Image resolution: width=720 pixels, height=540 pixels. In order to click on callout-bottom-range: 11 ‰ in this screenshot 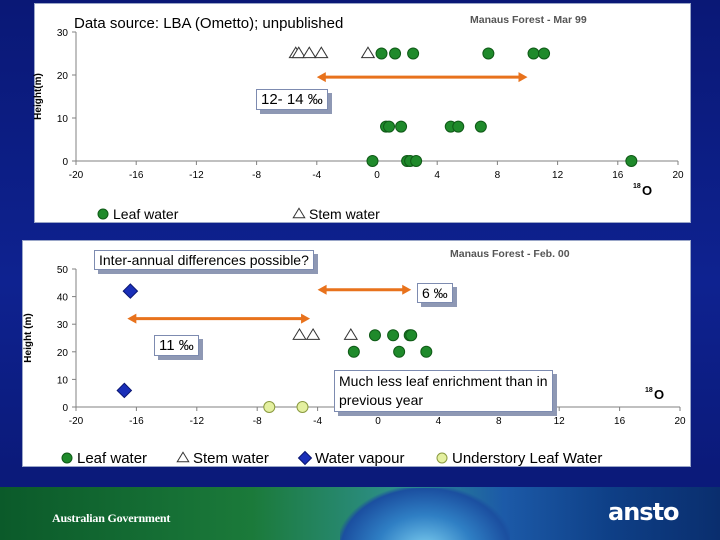, I will do `click(176, 345)`.